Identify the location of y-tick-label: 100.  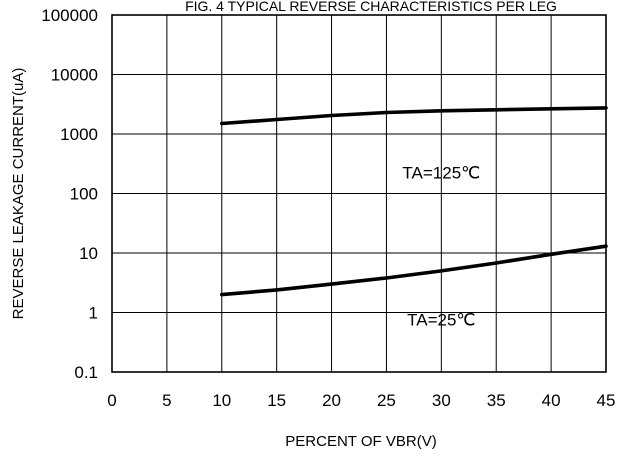
(84, 194).